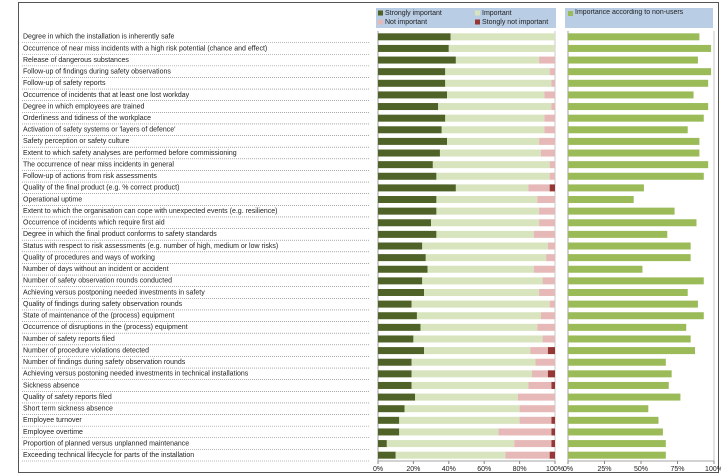  I want to click on x-tick-label: 60%, so click(484, 469).